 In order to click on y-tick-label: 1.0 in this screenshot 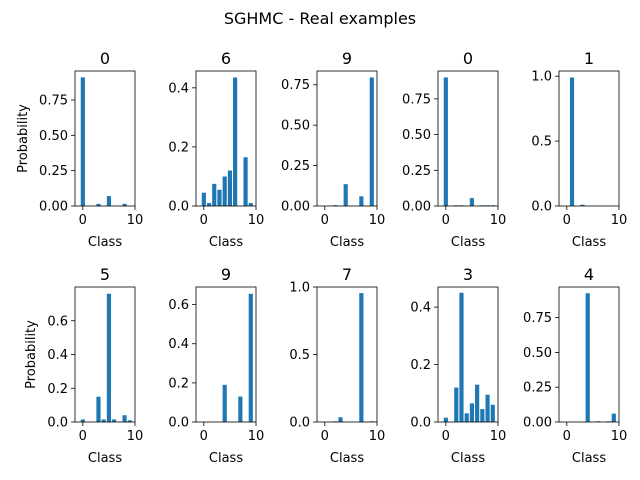, I will do `click(541, 77)`.